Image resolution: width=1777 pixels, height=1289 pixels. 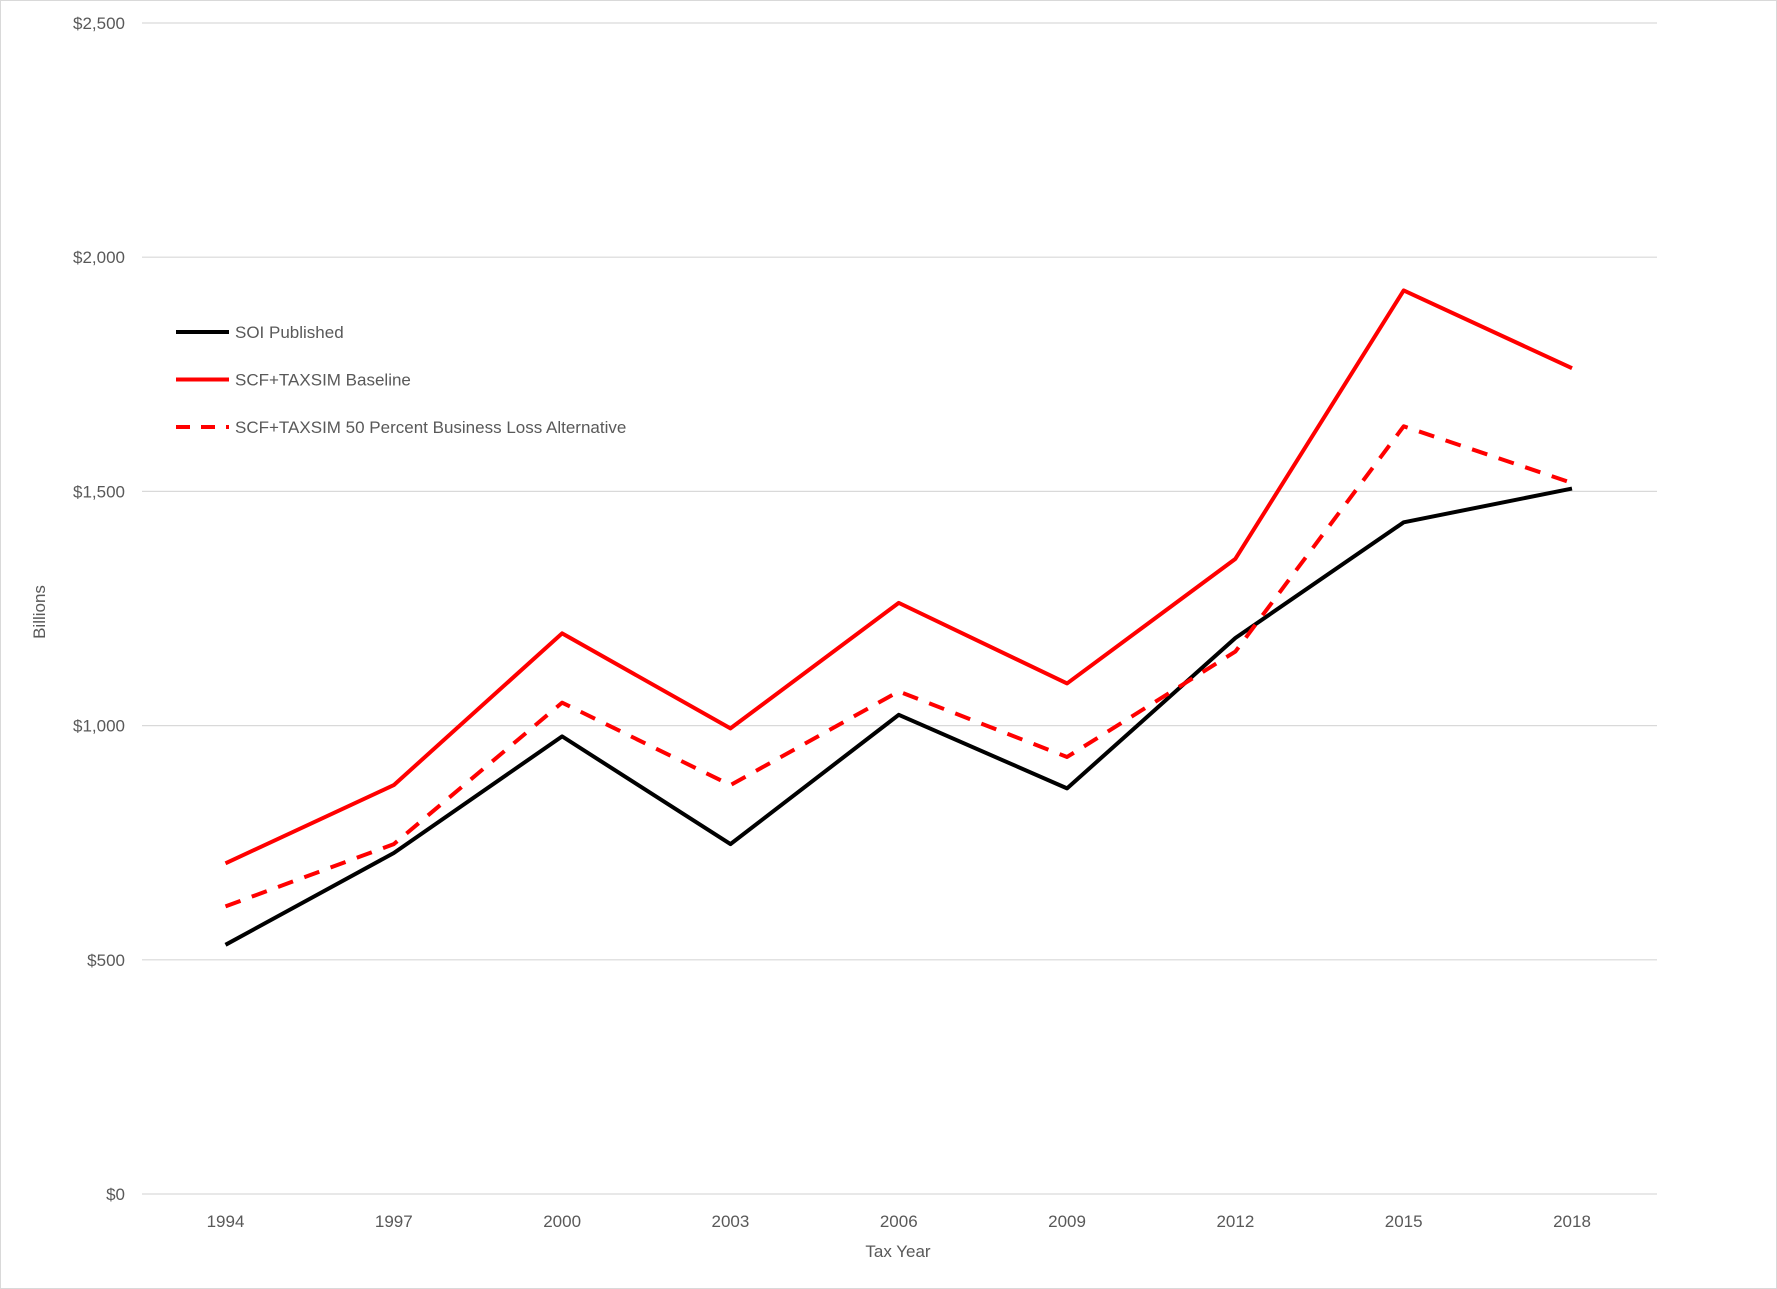 What do you see at coordinates (1235, 1221) in the screenshot?
I see `x-tick-label: 2012` at bounding box center [1235, 1221].